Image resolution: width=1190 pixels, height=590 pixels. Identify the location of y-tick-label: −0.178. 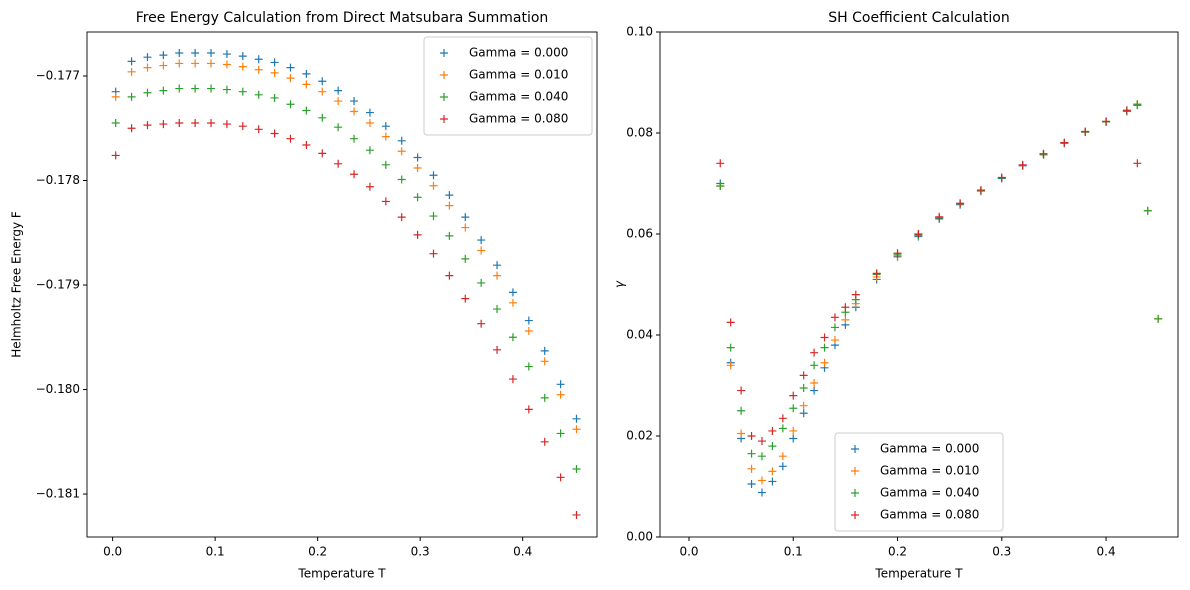
(58, 180).